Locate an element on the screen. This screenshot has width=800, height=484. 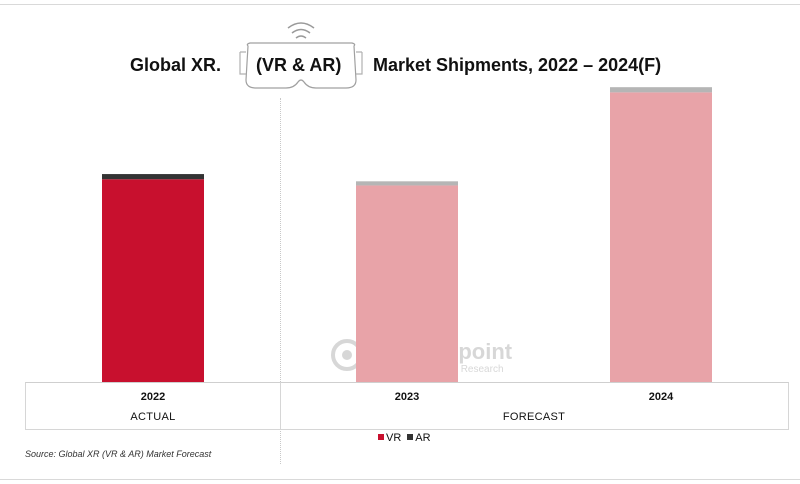
category-axis is located at coordinates (407, 406).